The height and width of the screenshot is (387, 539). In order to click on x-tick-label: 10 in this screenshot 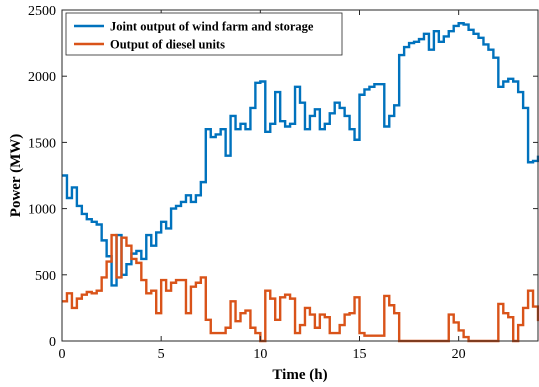, I will do `click(260, 354)`.